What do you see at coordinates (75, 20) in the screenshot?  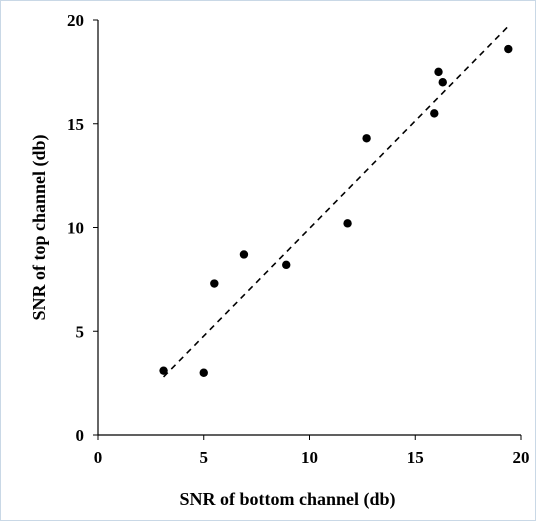 I see `y-tick-label: 20` at bounding box center [75, 20].